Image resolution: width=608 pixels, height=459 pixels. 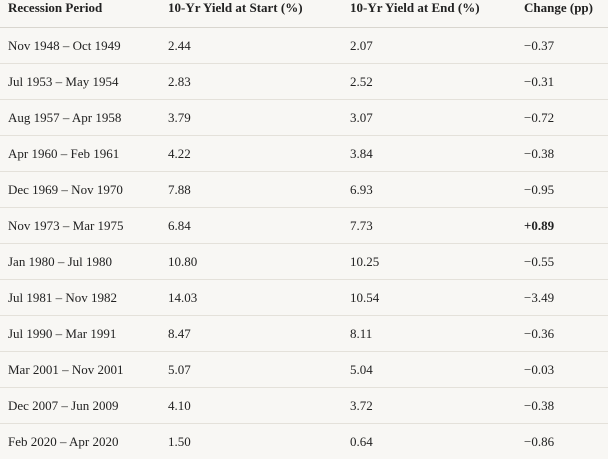 What do you see at coordinates (251, 334) in the screenshot?
I see `table-cell: 8.47` at bounding box center [251, 334].